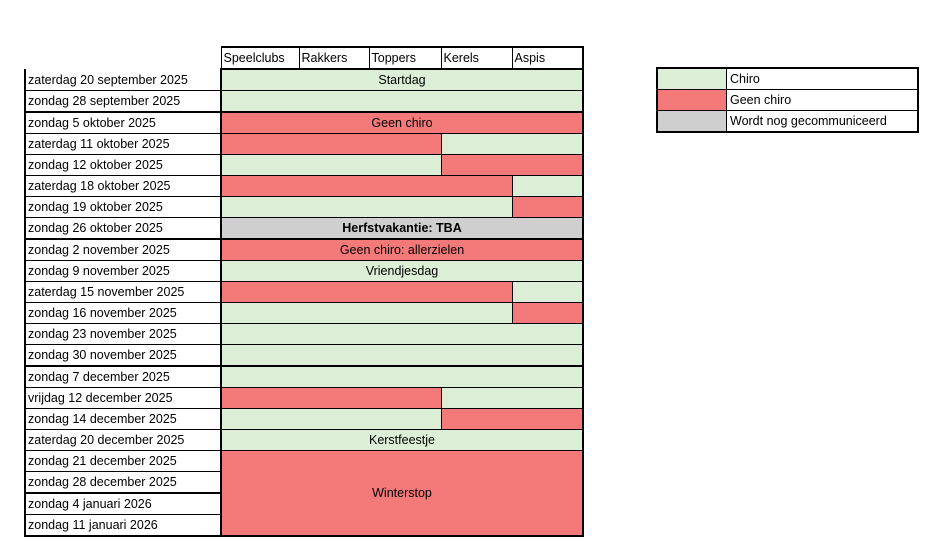 The width and height of the screenshot is (950, 556). What do you see at coordinates (303, 482) in the screenshot?
I see `schedule-row: zondag 28 december 2025` at bounding box center [303, 482].